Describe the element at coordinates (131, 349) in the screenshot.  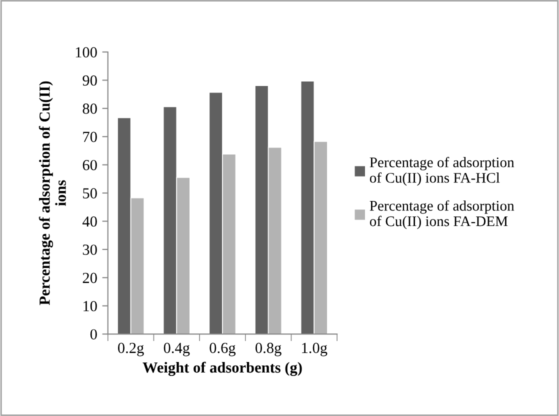
I see `x-tick-label: 0.2g` at that location.